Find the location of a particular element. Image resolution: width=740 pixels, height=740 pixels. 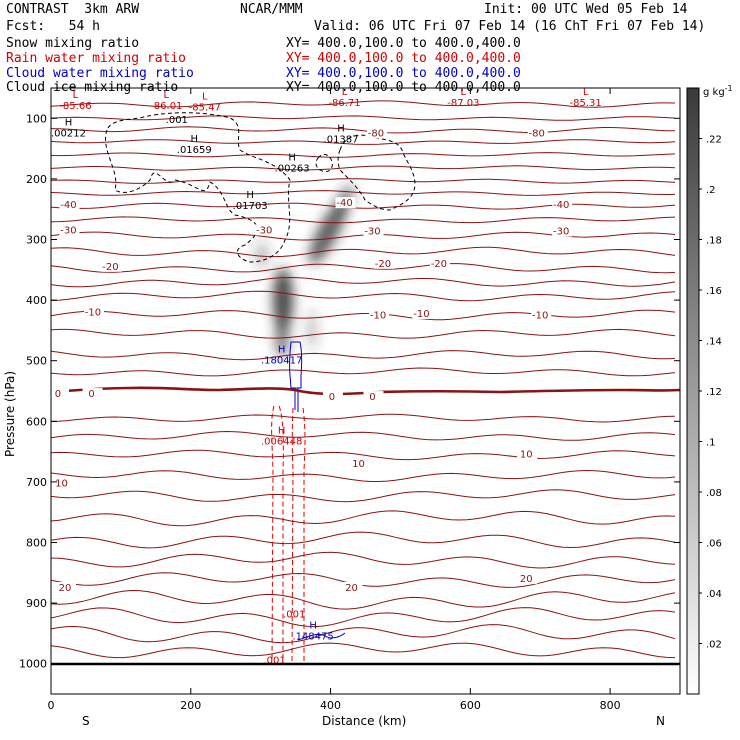

colorbar-tick-label: .18 is located at coordinates (714, 241).